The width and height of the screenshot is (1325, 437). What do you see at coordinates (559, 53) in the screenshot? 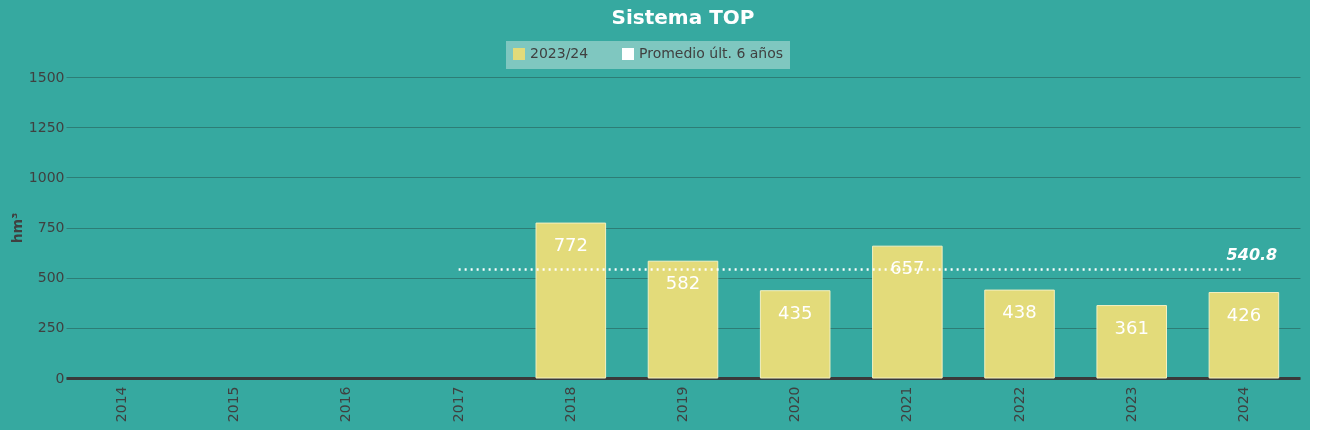
I see `legend-label: 2023/24` at bounding box center [559, 53].